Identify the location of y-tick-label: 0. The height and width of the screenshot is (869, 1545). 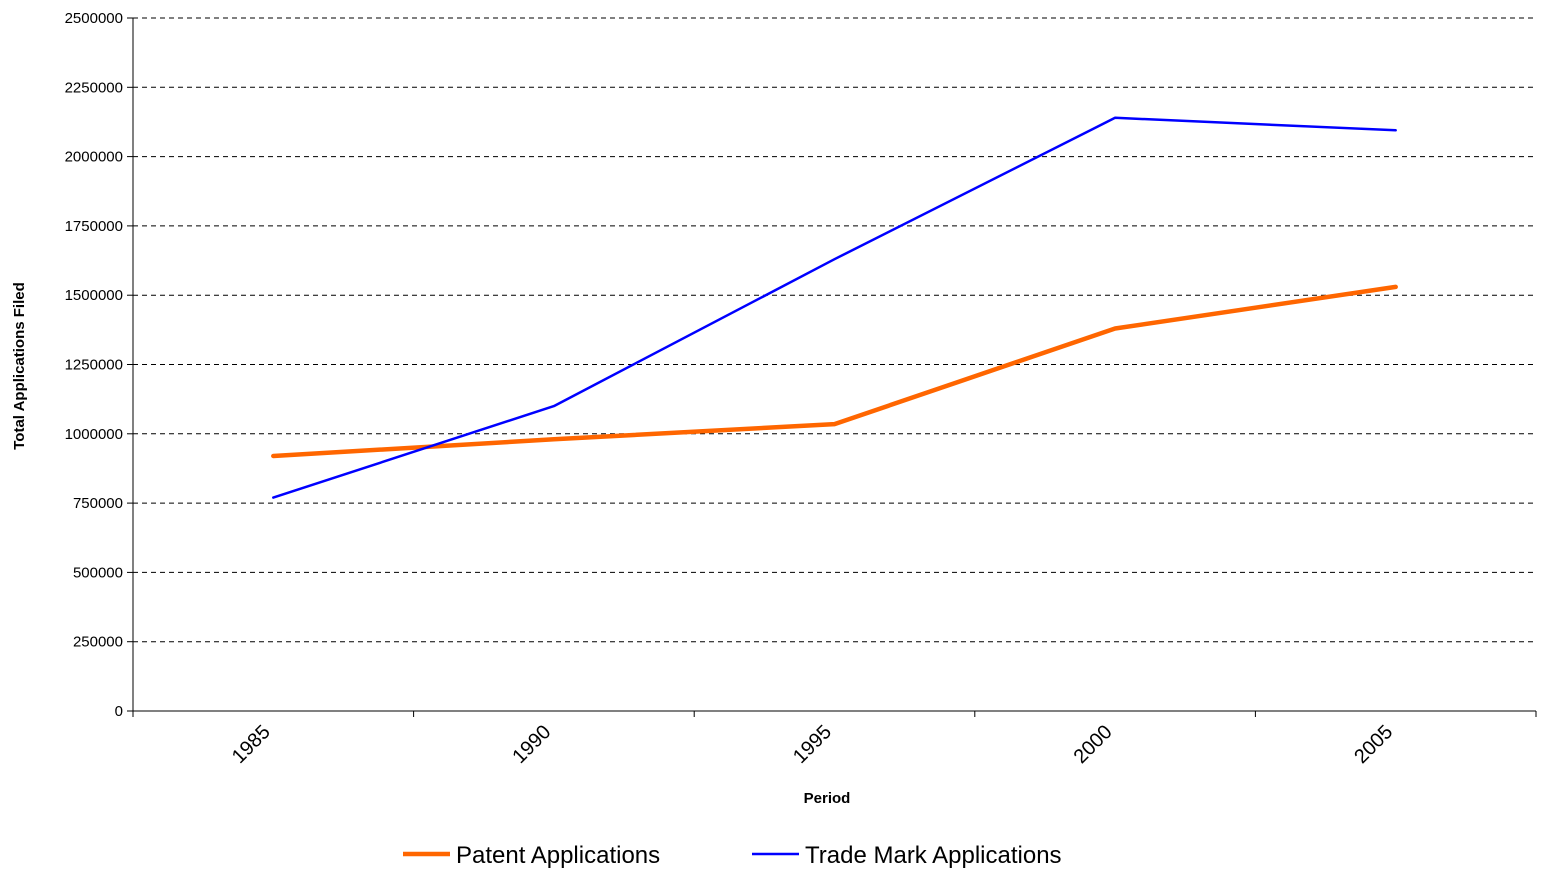
(119, 711).